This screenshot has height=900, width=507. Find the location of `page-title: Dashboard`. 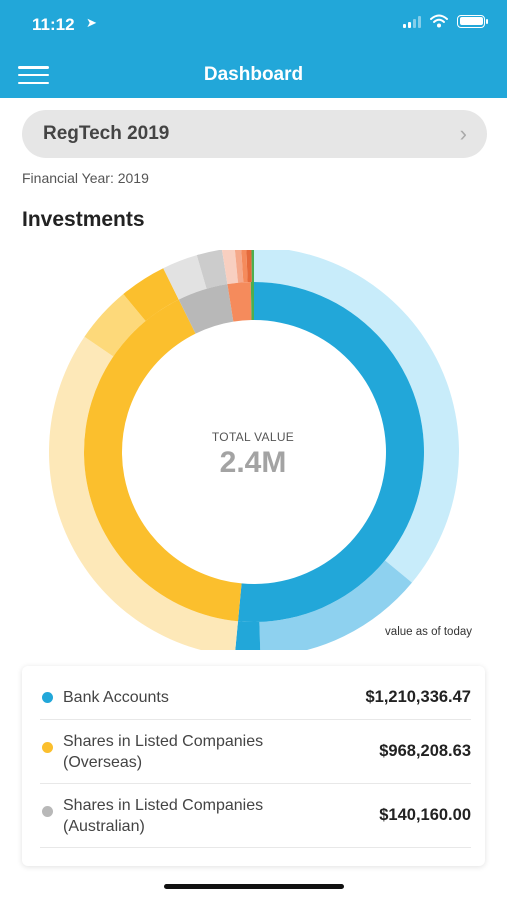

page-title: Dashboard is located at coordinates (253, 74).